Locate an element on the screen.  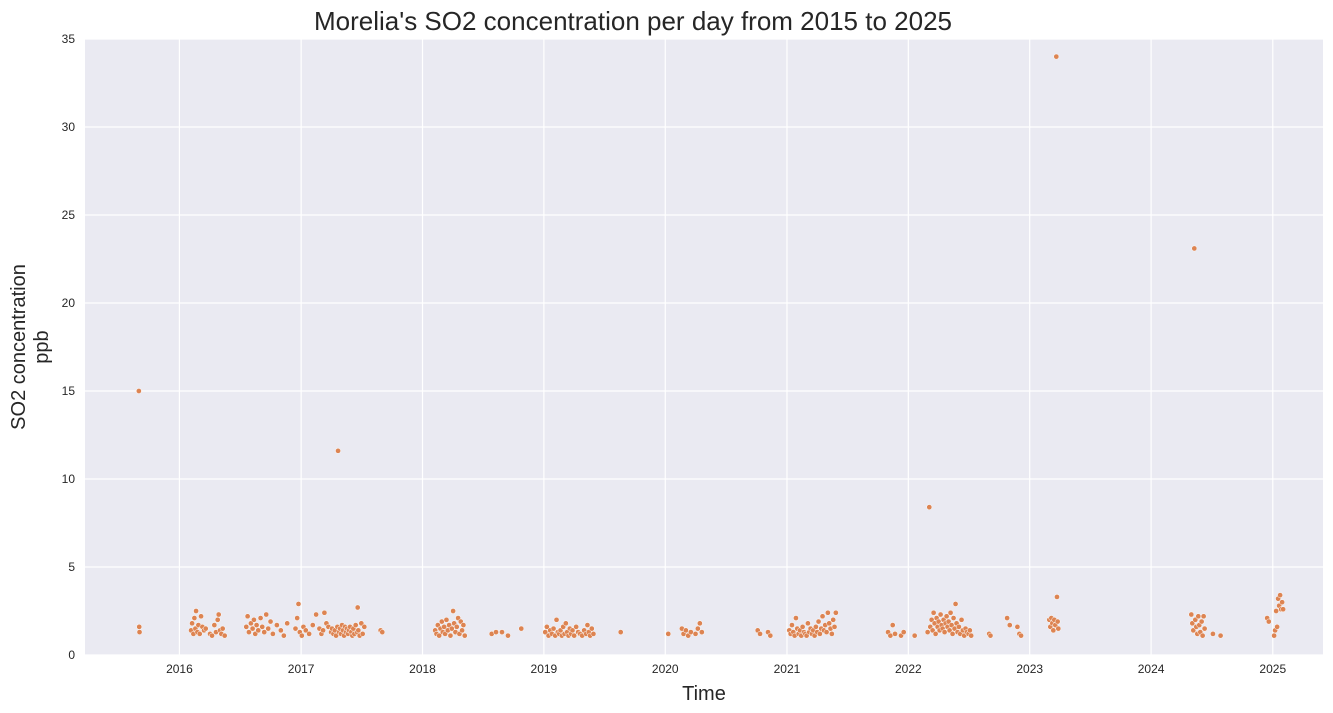
x-axis-label: Time is located at coordinates (704, 694).